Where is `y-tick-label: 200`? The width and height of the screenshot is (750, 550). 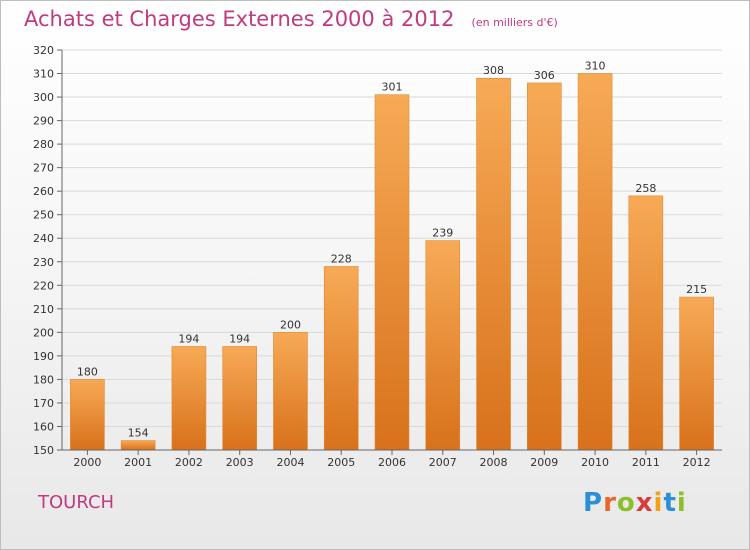 y-tick-label: 200 is located at coordinates (43, 332).